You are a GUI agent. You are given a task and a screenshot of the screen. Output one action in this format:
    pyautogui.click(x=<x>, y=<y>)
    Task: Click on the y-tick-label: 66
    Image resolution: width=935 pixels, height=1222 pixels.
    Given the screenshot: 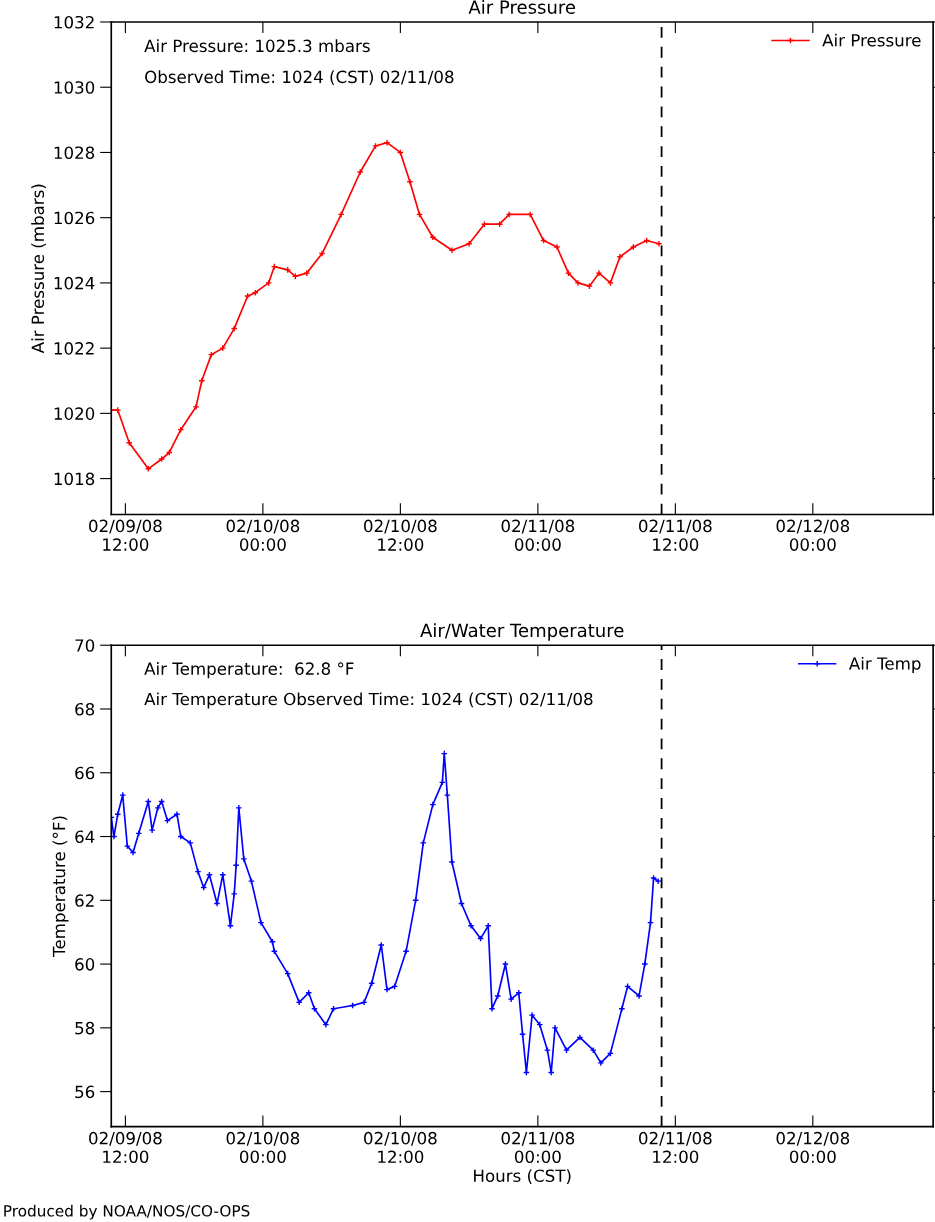 What is the action you would take?
    pyautogui.click(x=85, y=773)
    